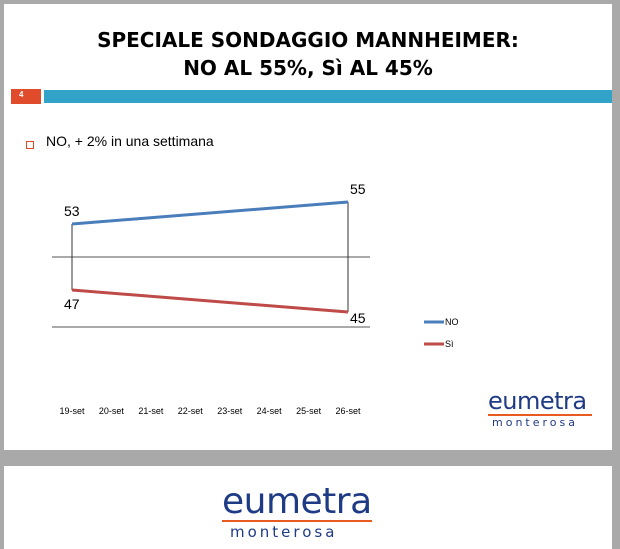 Image resolution: width=620 pixels, height=549 pixels. Describe the element at coordinates (21, 94) in the screenshot. I see `slide-number: 4` at that location.